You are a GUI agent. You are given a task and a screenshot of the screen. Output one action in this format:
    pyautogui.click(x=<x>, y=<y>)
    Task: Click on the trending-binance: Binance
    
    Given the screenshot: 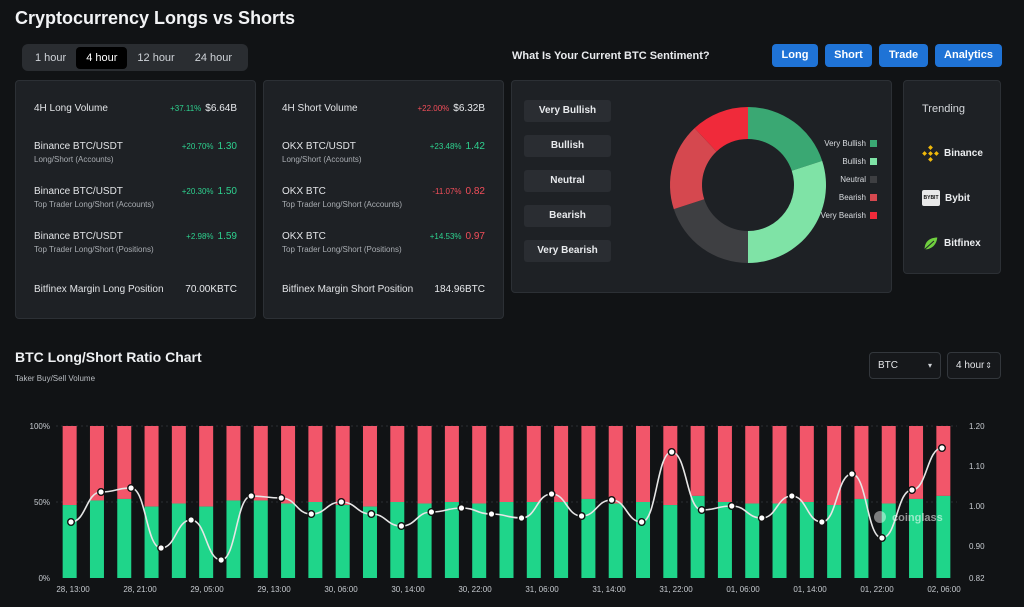 What is the action you would take?
    pyautogui.click(x=952, y=153)
    